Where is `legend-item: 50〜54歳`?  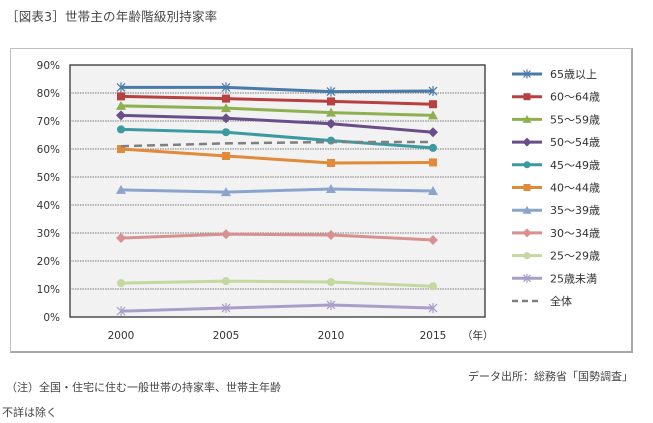 legend-item: 50〜54歳 is located at coordinates (556, 142).